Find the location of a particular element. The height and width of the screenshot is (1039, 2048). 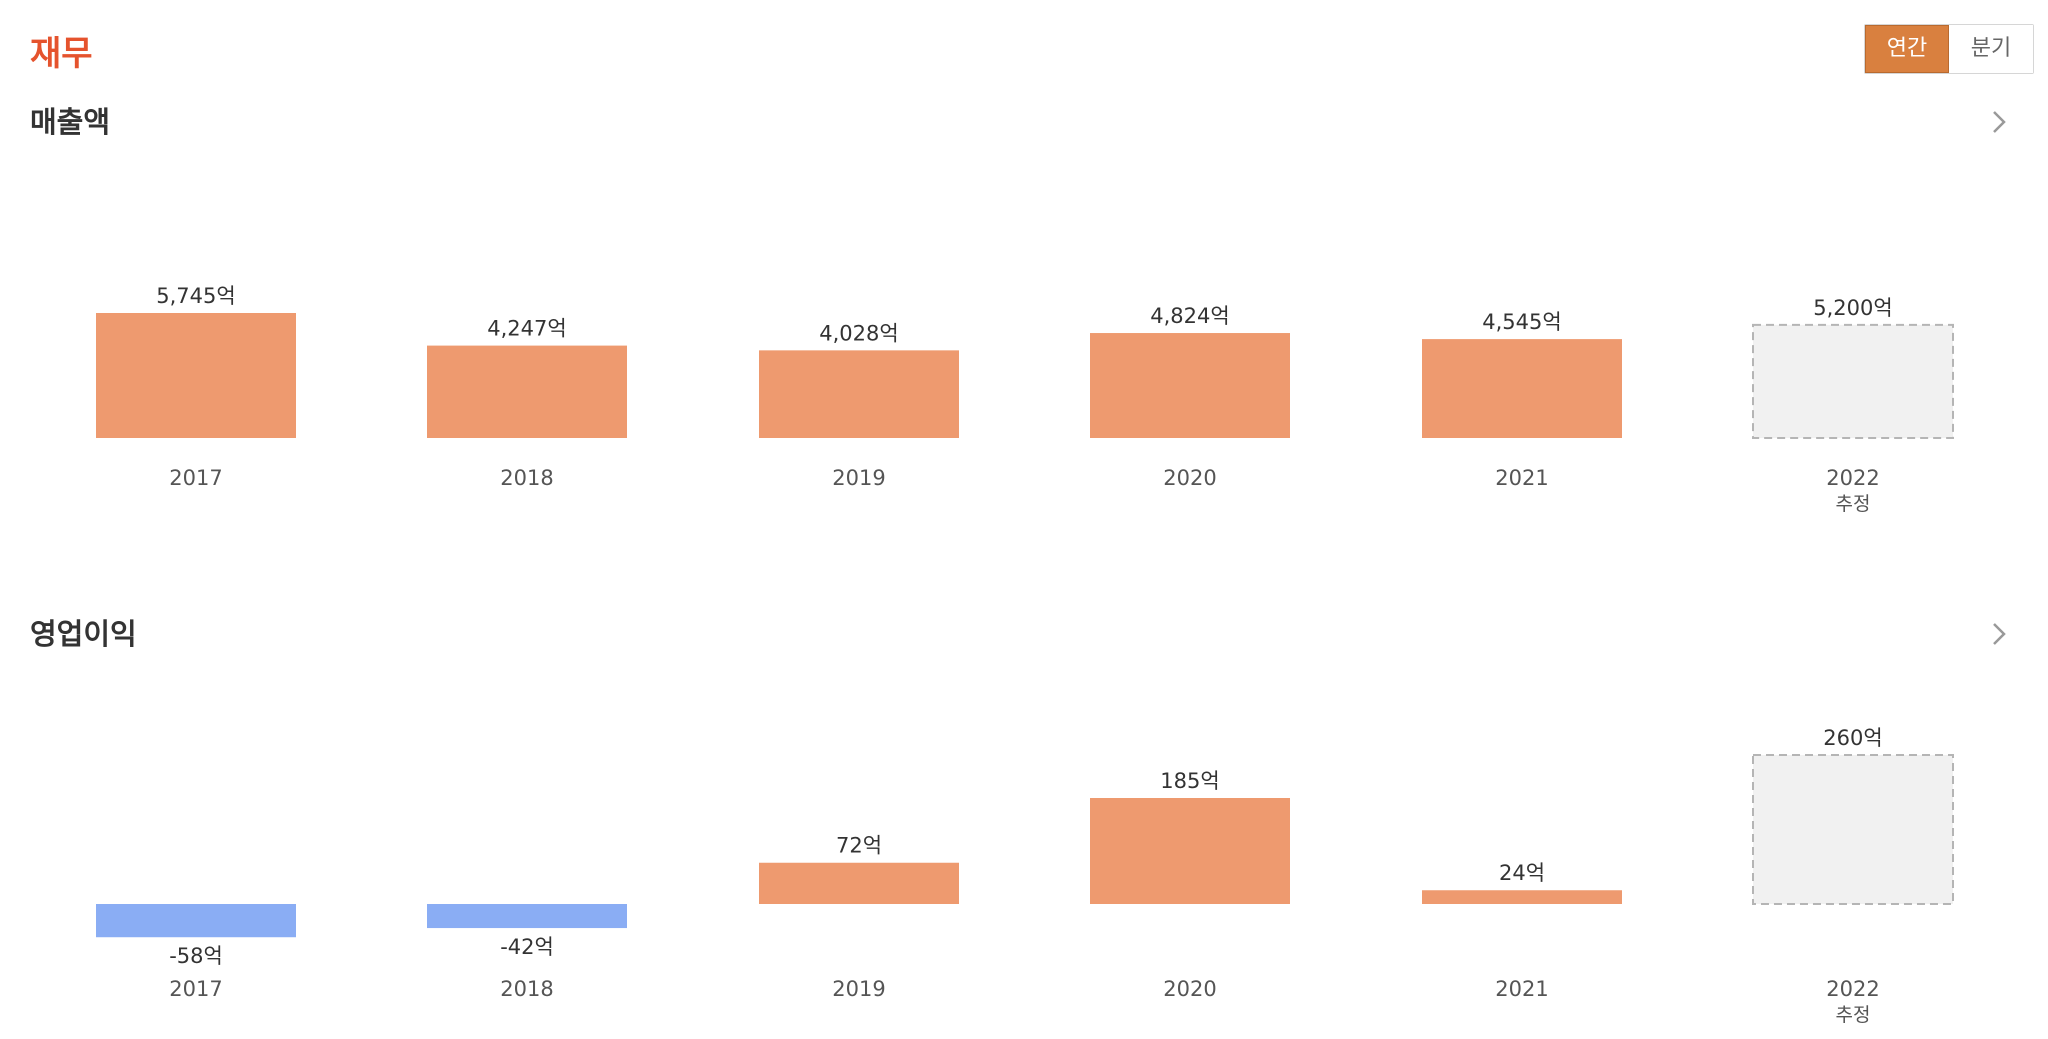

value-label: 72억 is located at coordinates (859, 846).